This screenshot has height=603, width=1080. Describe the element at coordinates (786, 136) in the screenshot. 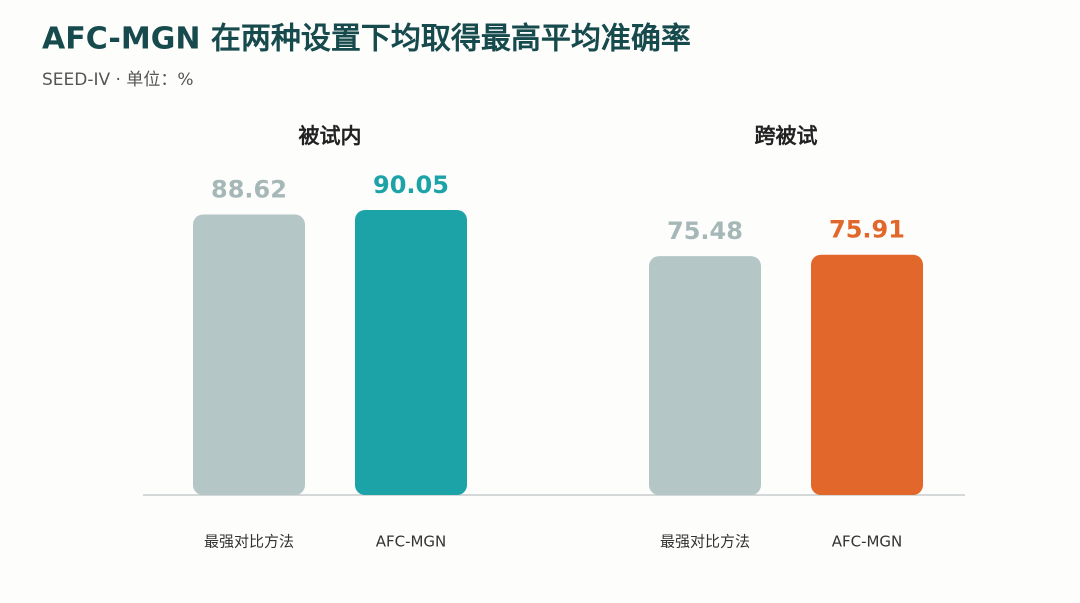

I see `panel-title: 跨被试` at that location.